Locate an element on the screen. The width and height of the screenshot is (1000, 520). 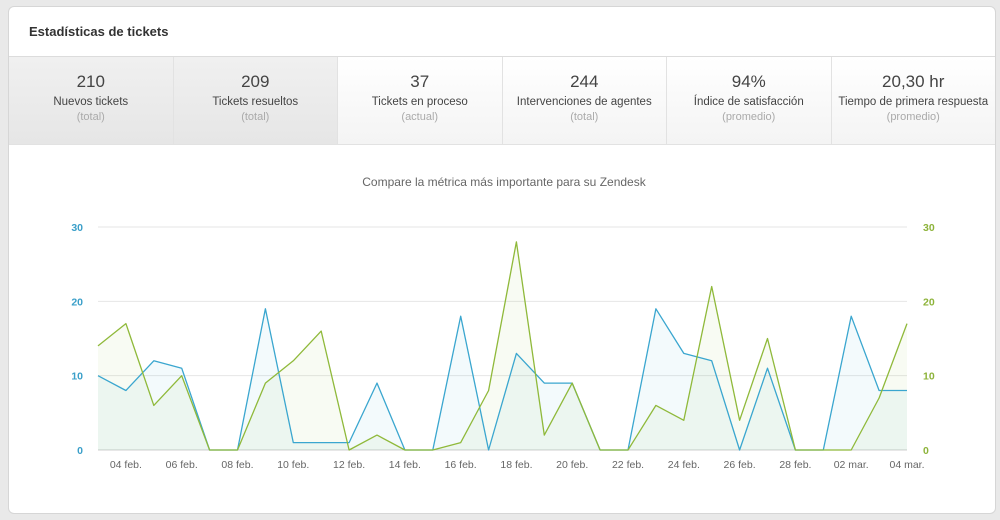
x-tick-label: 18 feb. is located at coordinates (516, 465).